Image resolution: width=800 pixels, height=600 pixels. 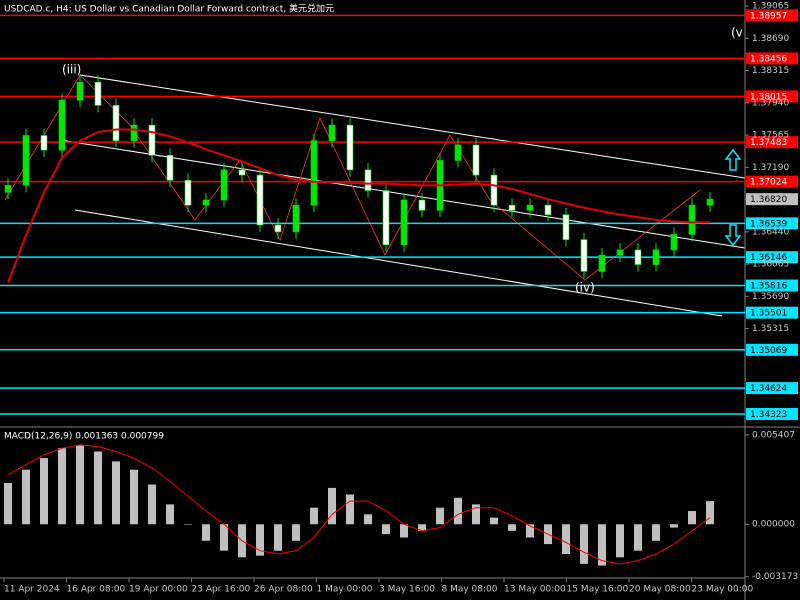 I want to click on level-label: 1.34624, so click(x=768, y=389).